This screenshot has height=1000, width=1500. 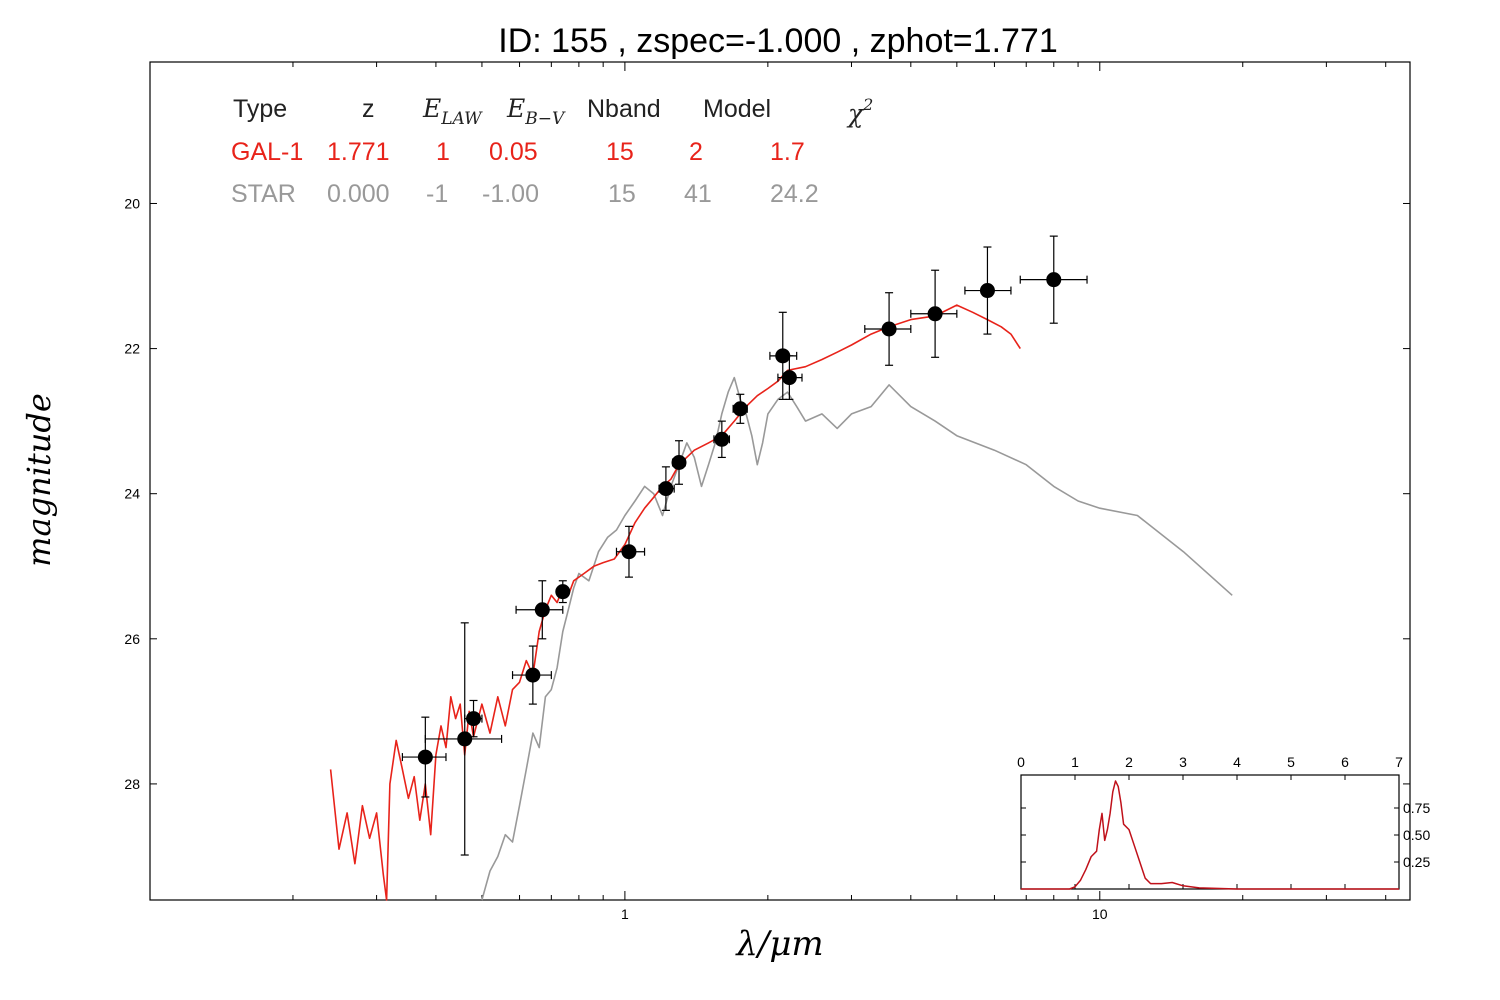 What do you see at coordinates (1416, 835) in the screenshot?
I see `inset-y-tick-label: 0.50` at bounding box center [1416, 835].